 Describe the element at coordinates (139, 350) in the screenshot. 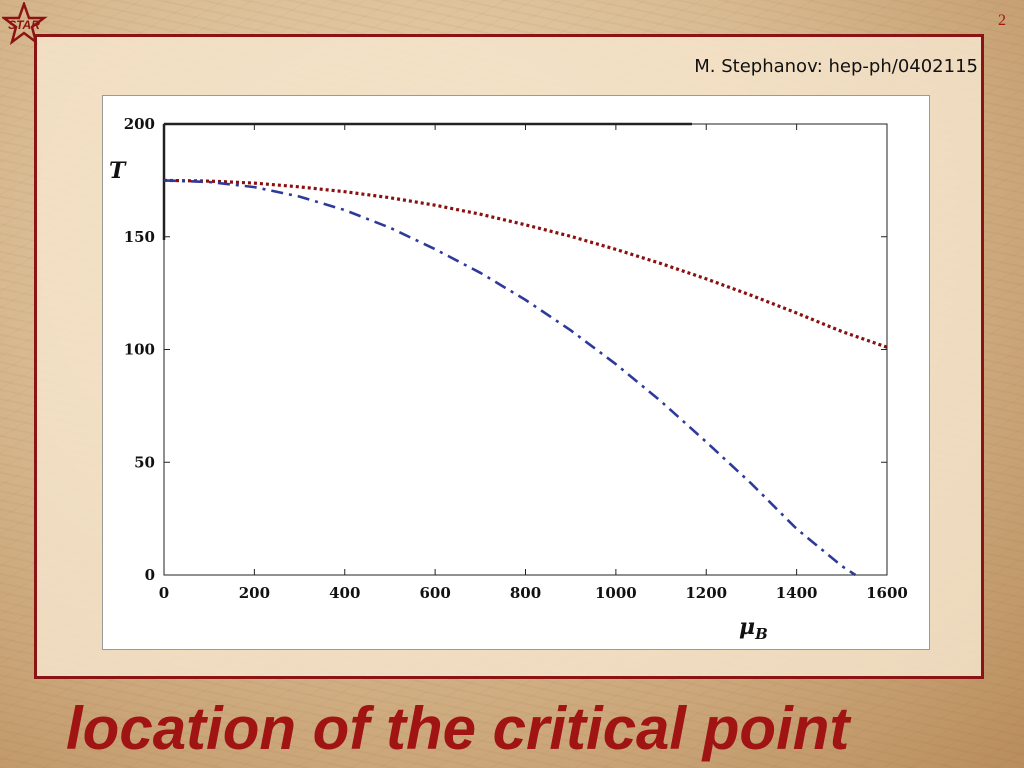

I see `y-tick-label: 100` at that location.